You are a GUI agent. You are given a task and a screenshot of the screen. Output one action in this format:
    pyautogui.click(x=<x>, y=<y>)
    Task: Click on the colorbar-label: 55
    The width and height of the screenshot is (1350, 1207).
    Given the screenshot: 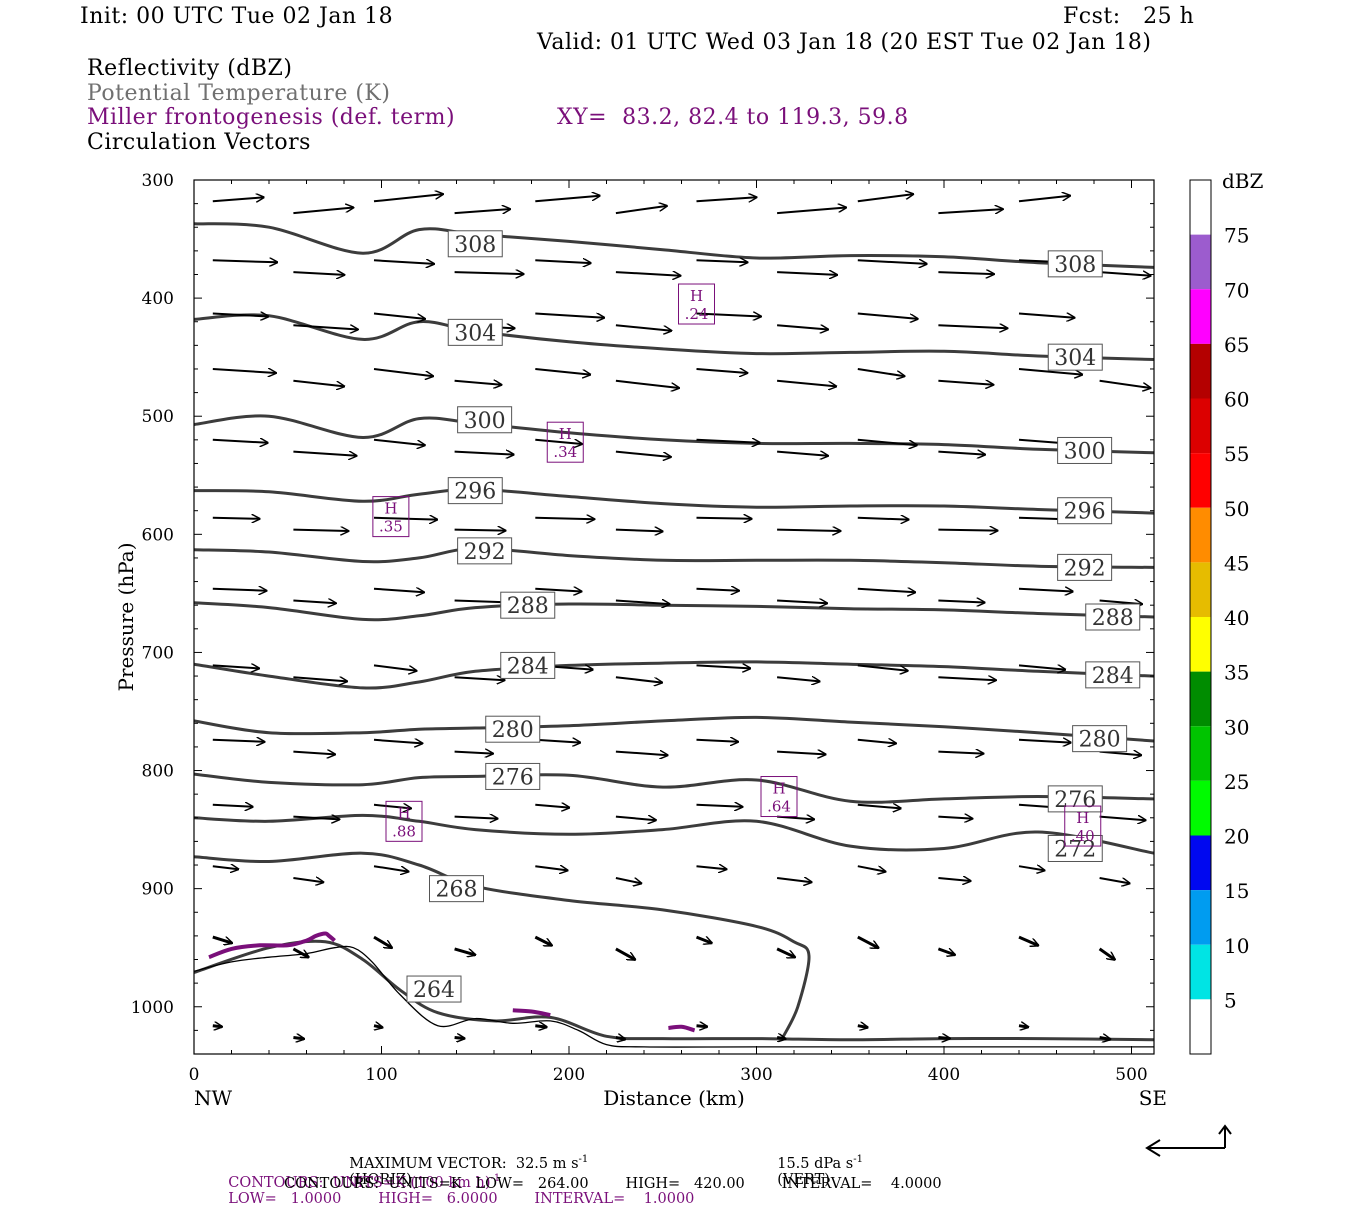 What is the action you would take?
    pyautogui.click(x=1236, y=454)
    